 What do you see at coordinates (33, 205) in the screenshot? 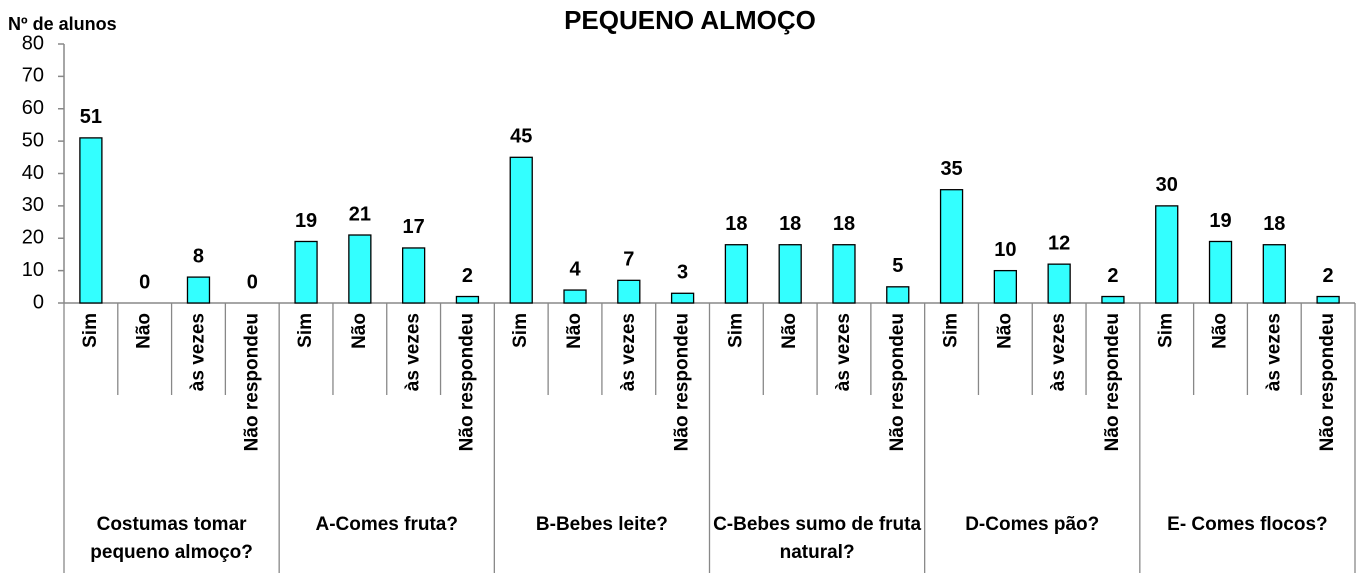
I see `y-tick-label: 30` at bounding box center [33, 205].